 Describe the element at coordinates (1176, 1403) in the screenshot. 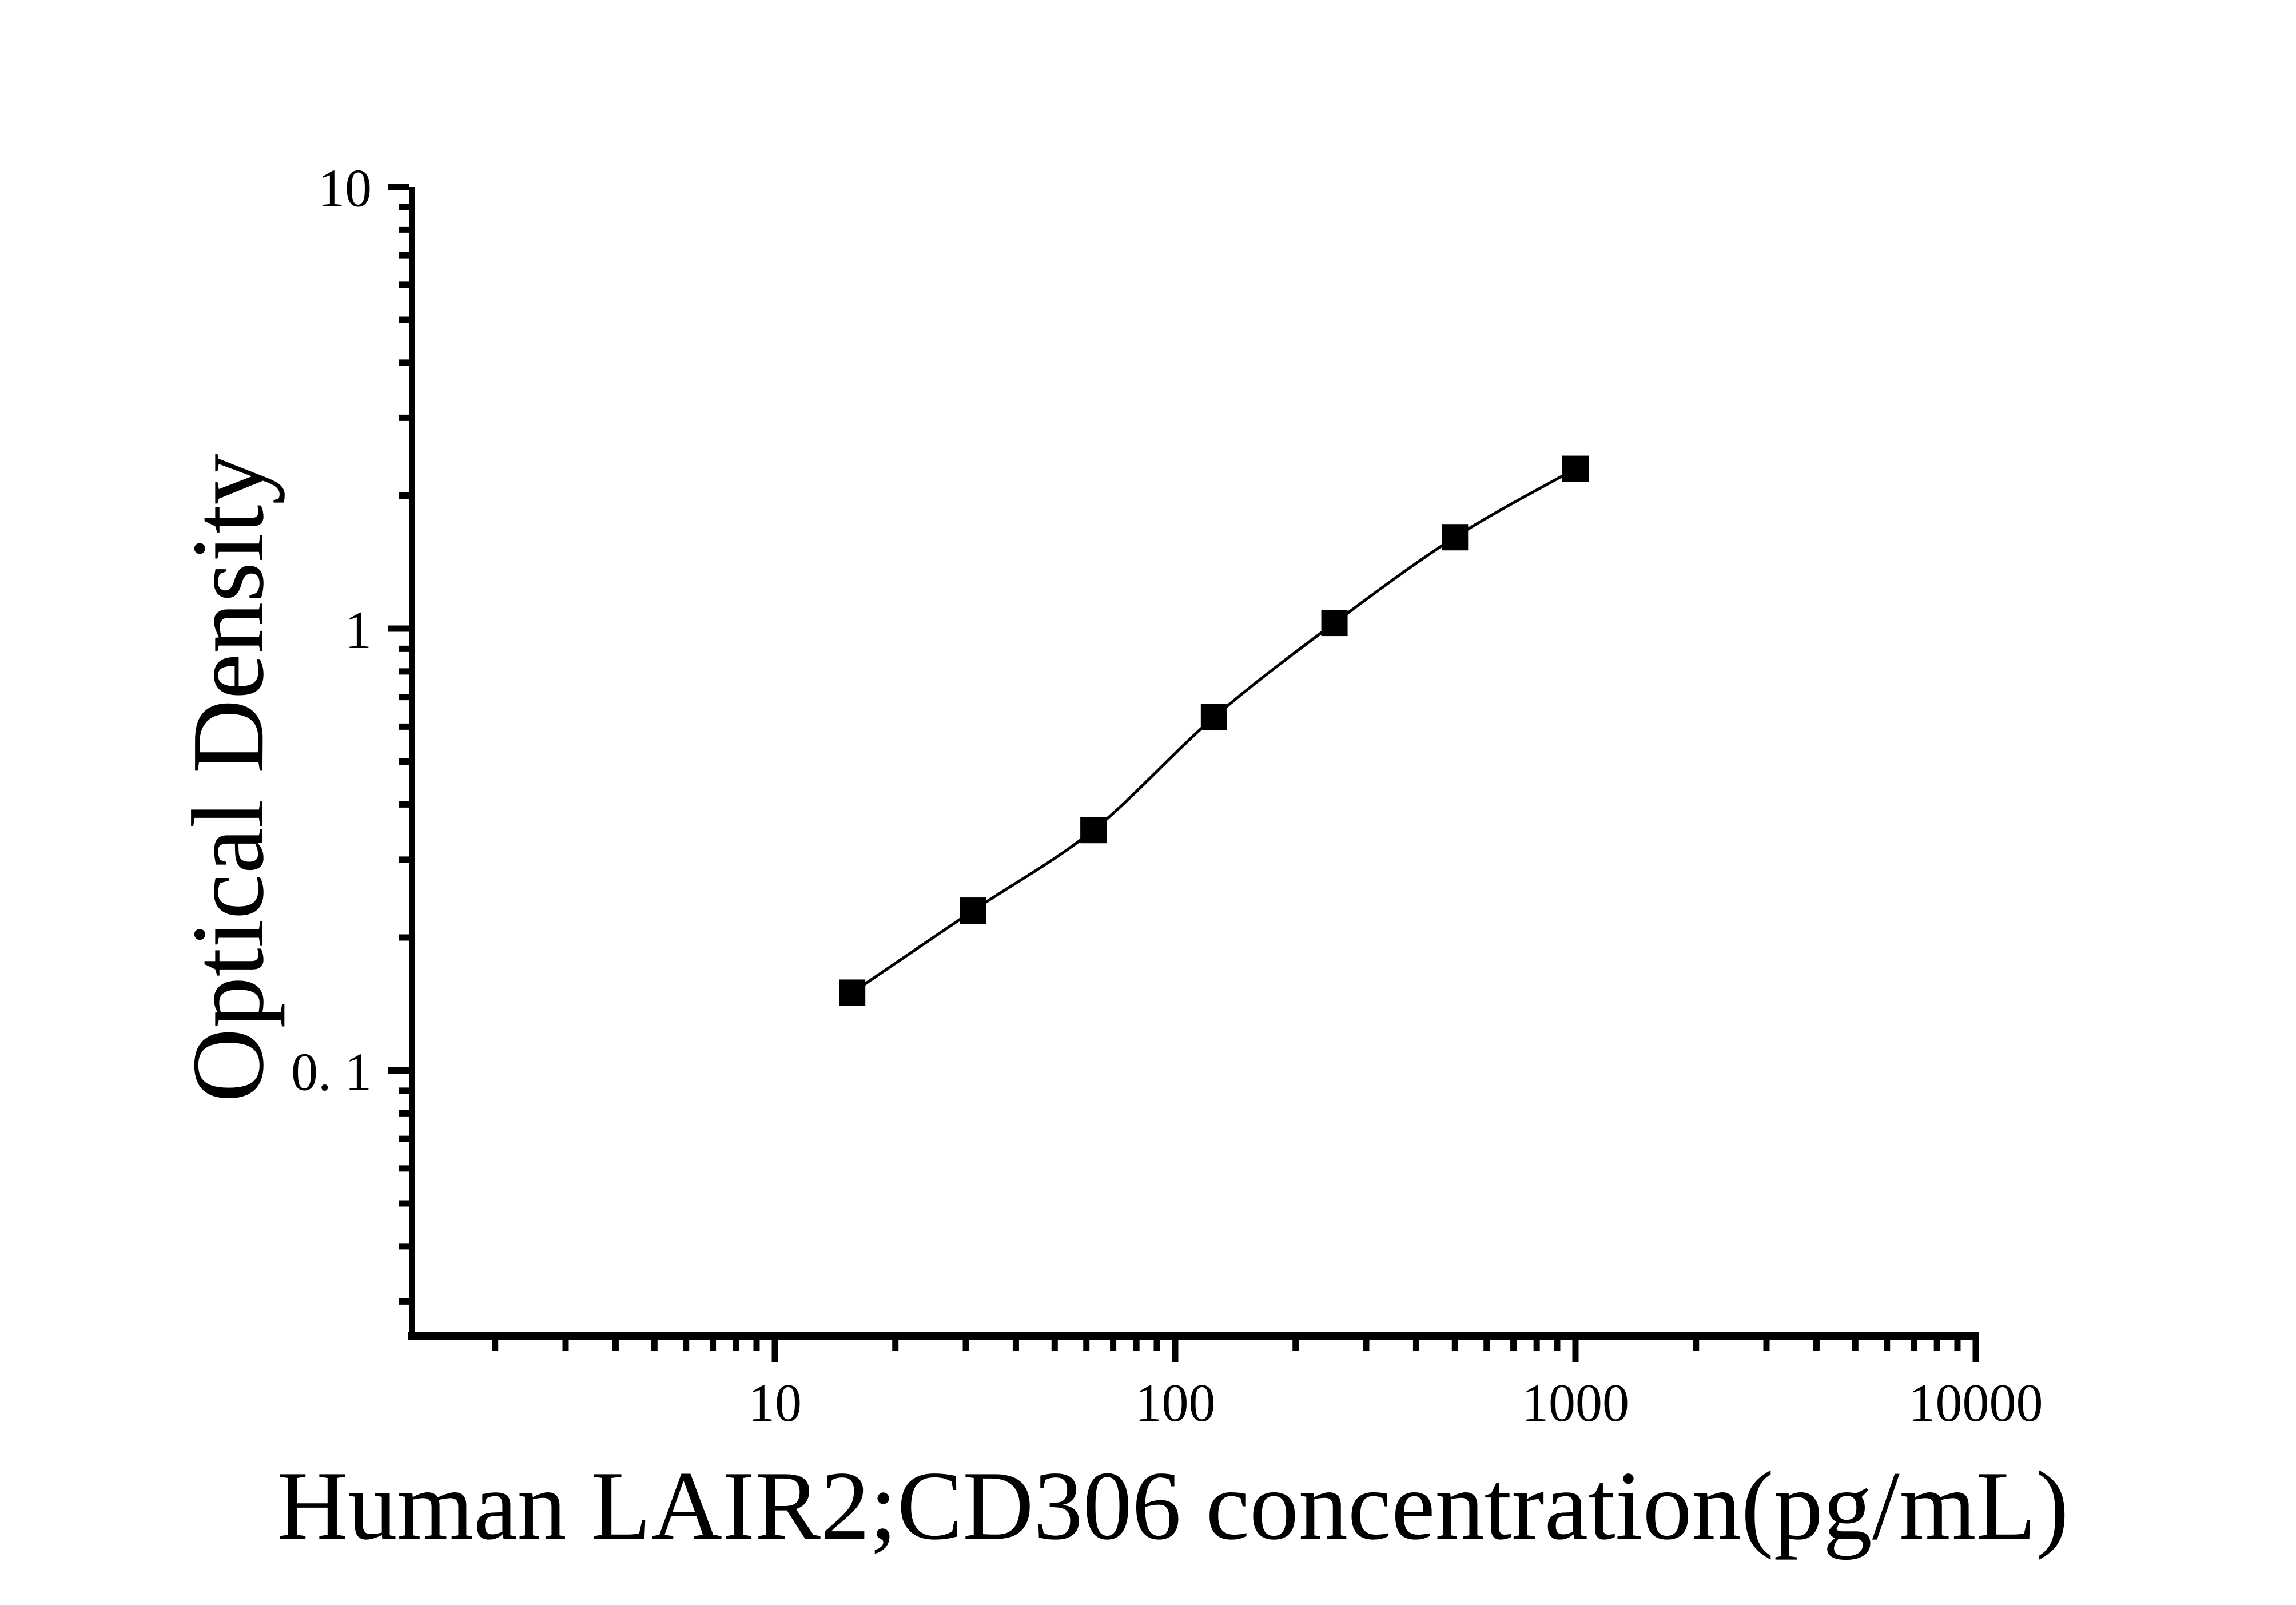

I see `x-axis-tick-label: 100` at that location.